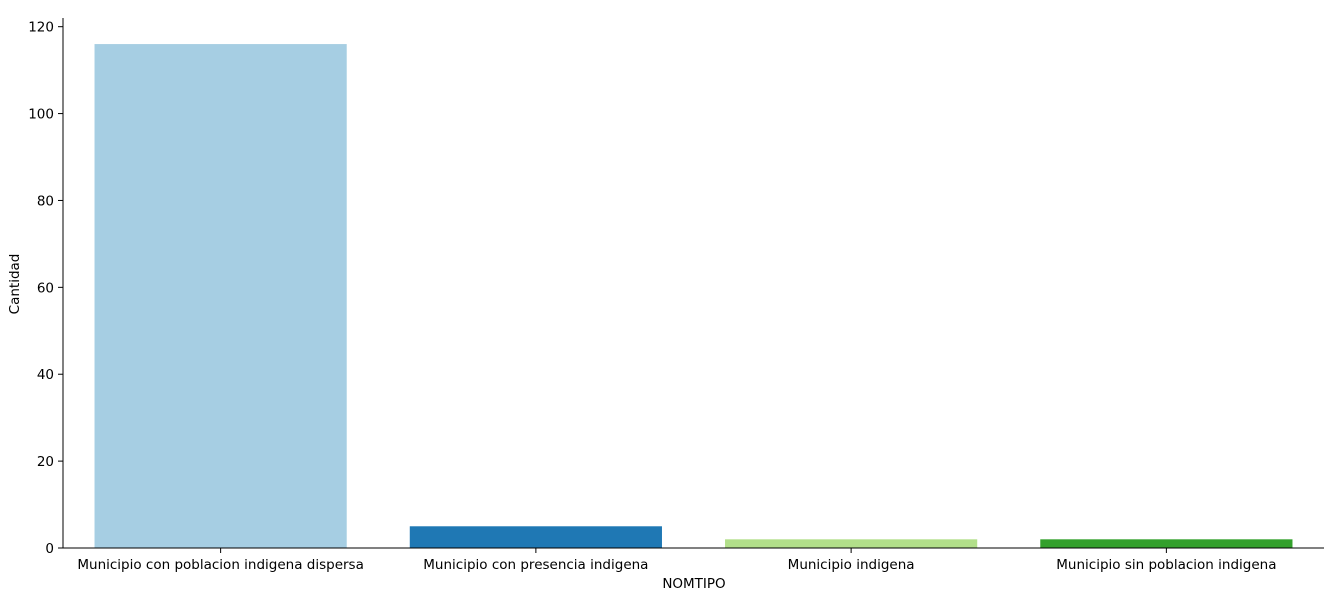  I want to click on y-tick-label: 60, so click(45, 288).